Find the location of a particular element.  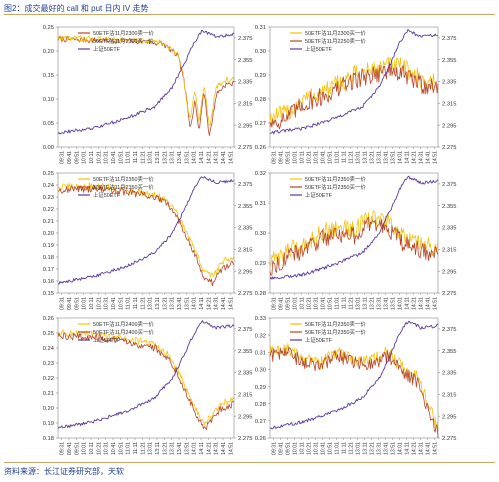

x-tick-label: 14:51 is located at coordinates (436, 303).